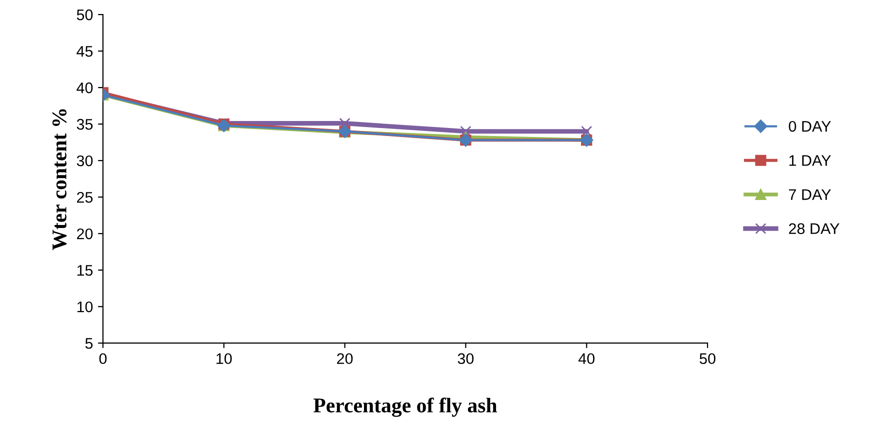 The width and height of the screenshot is (880, 441). Describe the element at coordinates (708, 358) in the screenshot. I see `x-tick-label: 50` at that location.